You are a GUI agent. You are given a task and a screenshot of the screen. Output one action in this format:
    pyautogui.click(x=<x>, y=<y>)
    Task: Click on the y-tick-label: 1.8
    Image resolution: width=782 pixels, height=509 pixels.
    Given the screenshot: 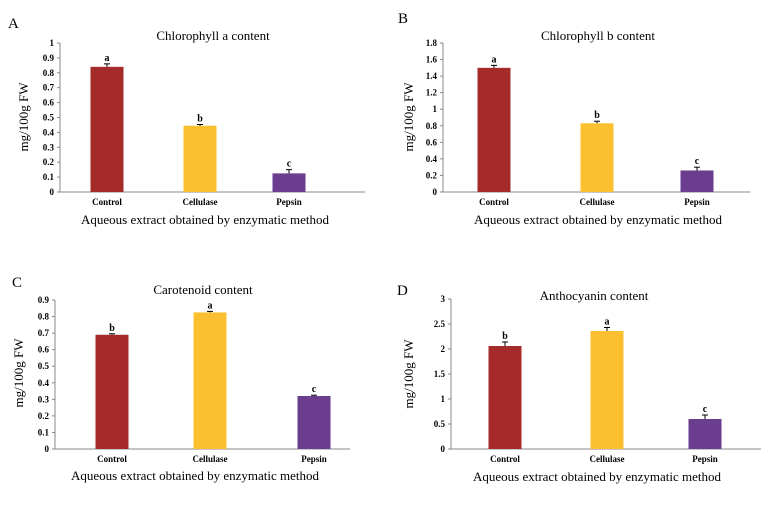 What is the action you would take?
    pyautogui.click(x=432, y=43)
    